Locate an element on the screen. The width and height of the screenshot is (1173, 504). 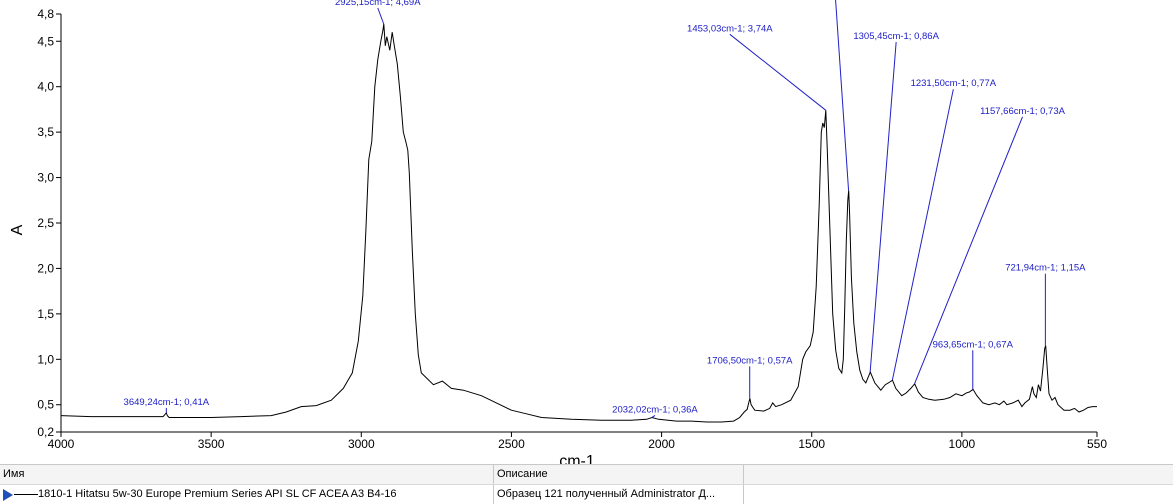
legend-header-description: Описание is located at coordinates (522, 474).